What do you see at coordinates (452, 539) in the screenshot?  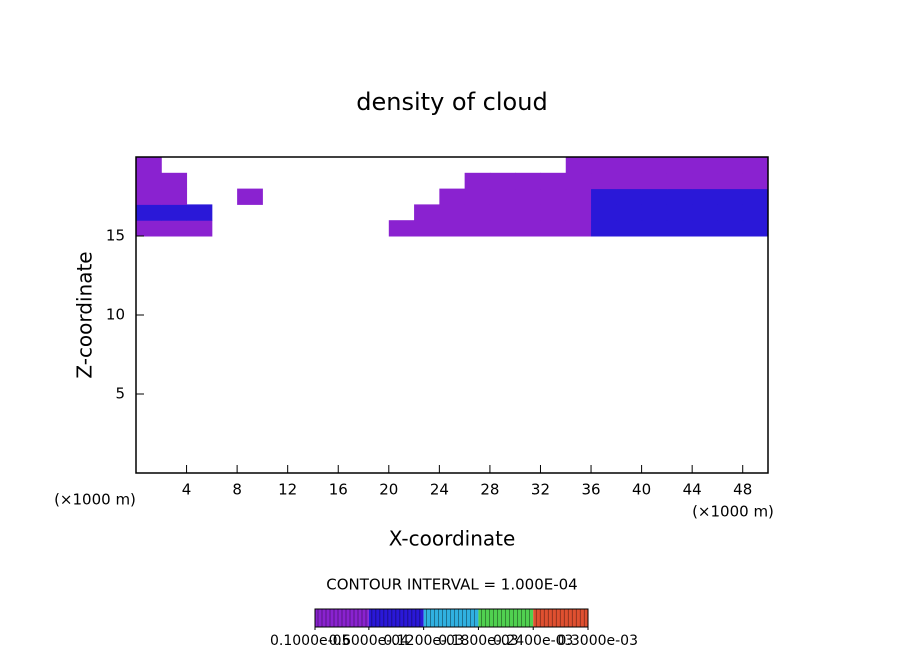 I see `x-axis-label: X-coordinate` at bounding box center [452, 539].